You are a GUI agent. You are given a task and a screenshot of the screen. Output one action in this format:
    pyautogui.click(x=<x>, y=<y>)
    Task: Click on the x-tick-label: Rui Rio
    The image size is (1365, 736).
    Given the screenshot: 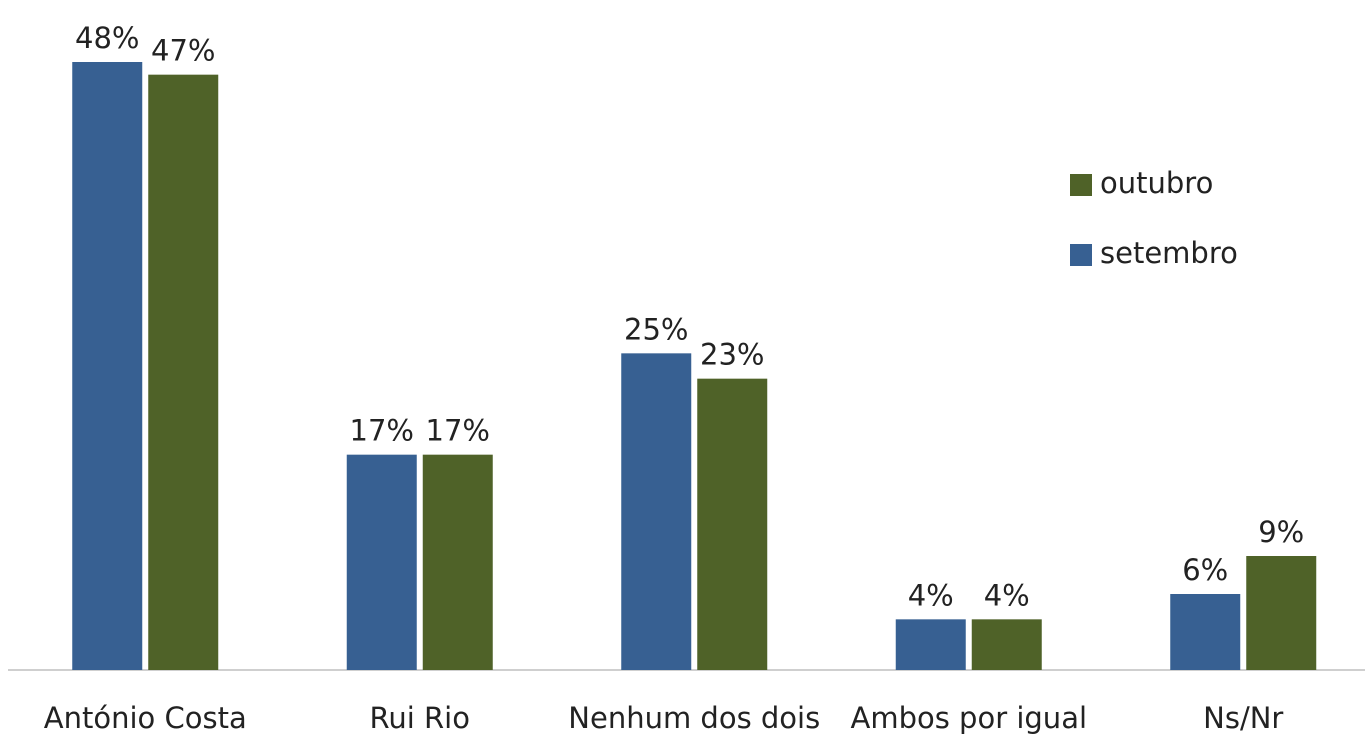 What is the action you would take?
    pyautogui.click(x=420, y=718)
    